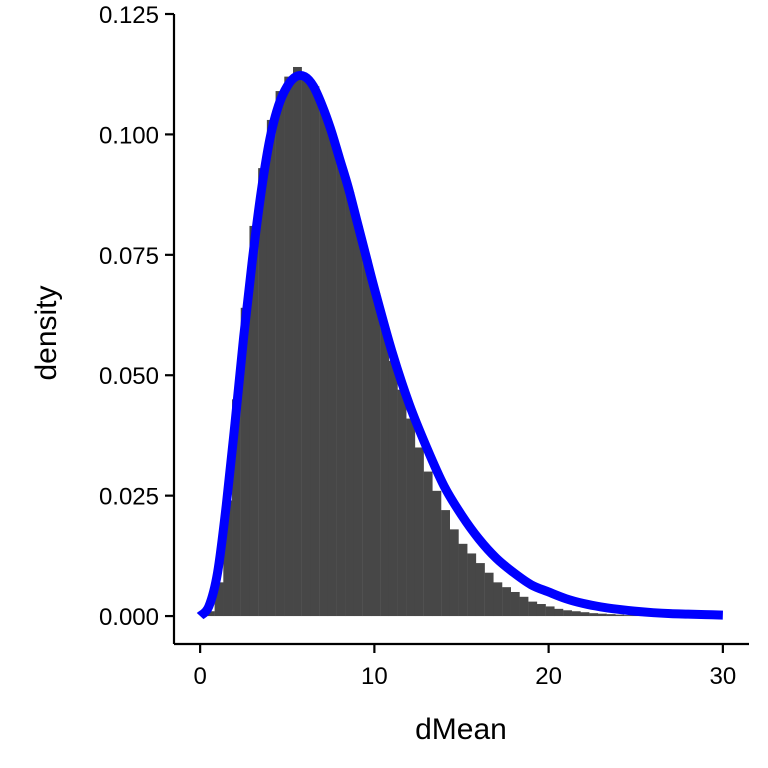  Describe the element at coordinates (464, 667) in the screenshot. I see `x-axis-ticks: 0 10 20 30` at that location.